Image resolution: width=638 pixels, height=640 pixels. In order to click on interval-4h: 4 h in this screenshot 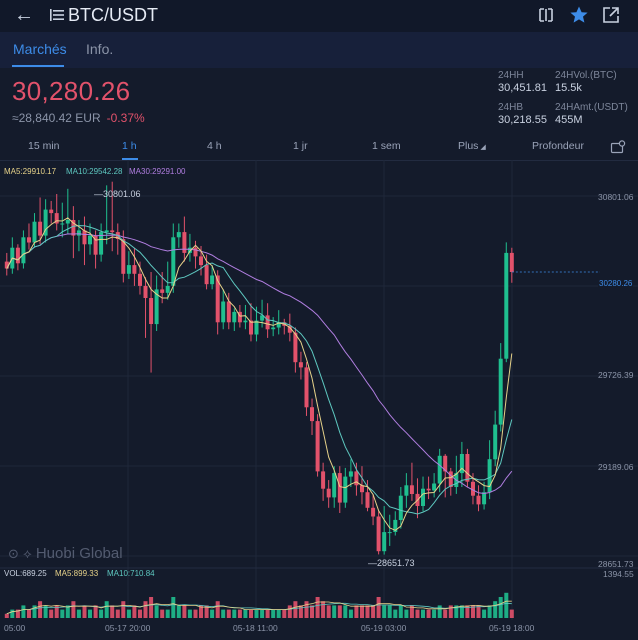, I will do `click(214, 146)`.